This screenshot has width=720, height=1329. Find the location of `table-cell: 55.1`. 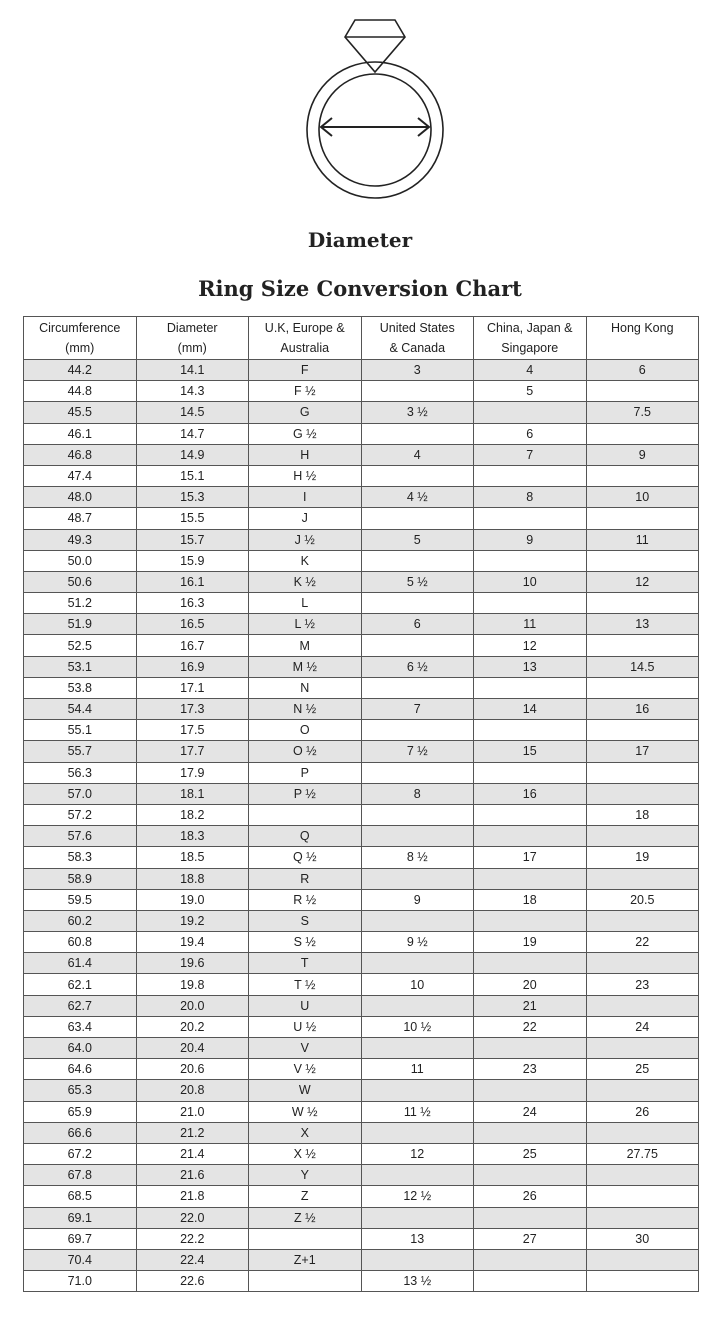

table-cell: 55.1 is located at coordinates (80, 730).